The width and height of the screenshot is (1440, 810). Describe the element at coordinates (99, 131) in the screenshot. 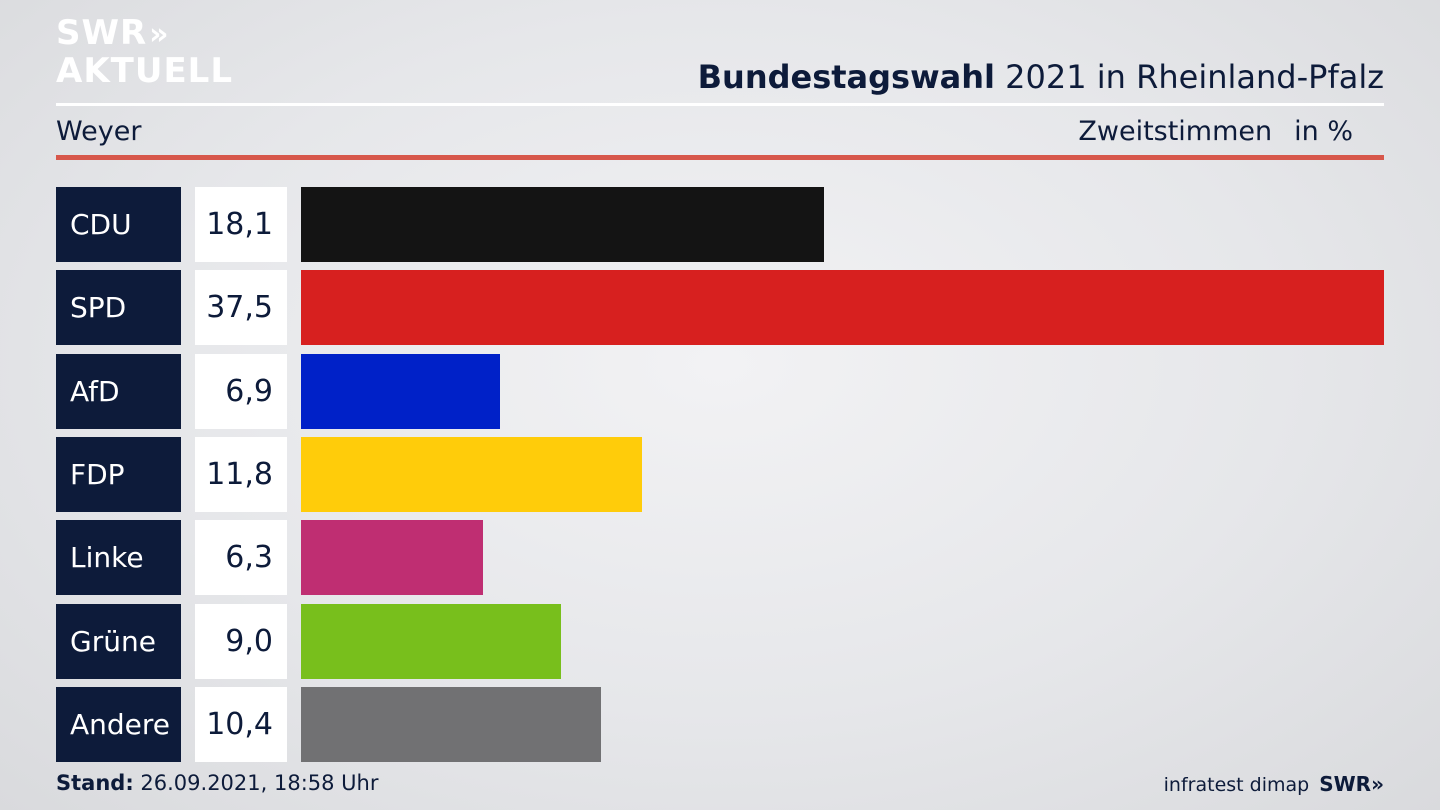

I see `location-label: Weyer` at that location.